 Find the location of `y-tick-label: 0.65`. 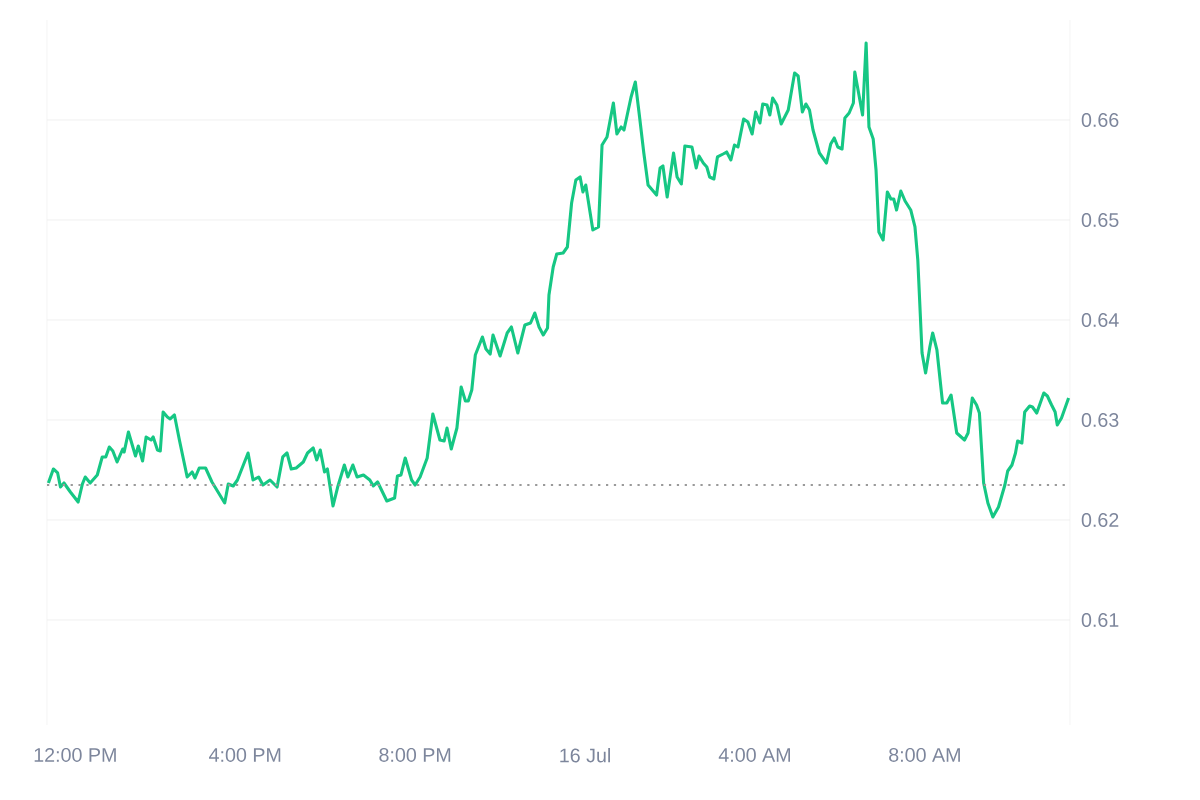

y-tick-label: 0.65 is located at coordinates (1100, 220).